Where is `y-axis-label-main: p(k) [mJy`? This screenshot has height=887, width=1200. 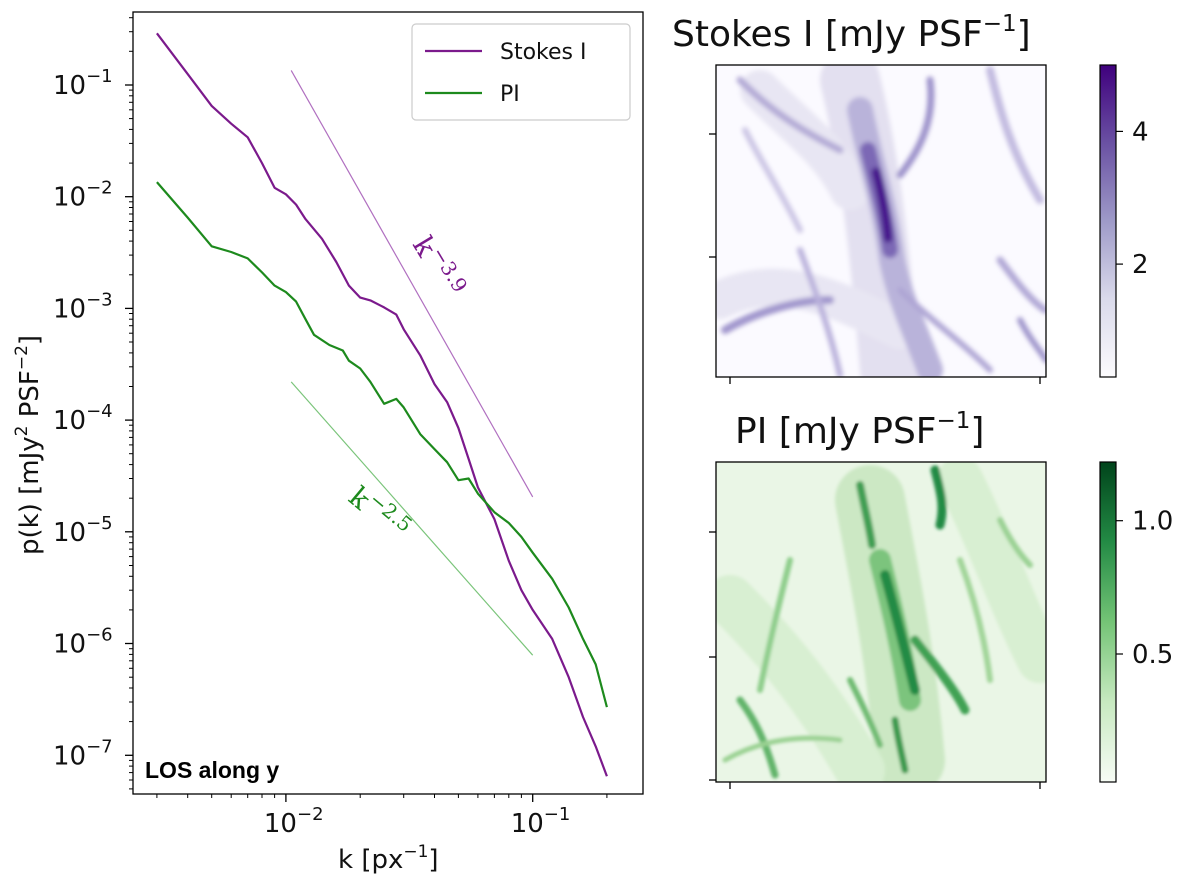 y-axis-label-main: p(k) [mJy is located at coordinates (30, 495).